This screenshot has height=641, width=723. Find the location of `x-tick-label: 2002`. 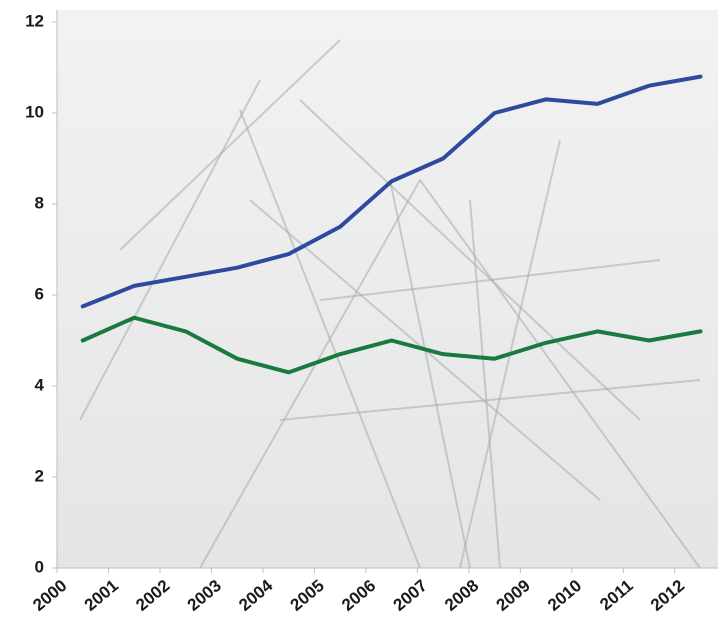

x-tick-label: 2002 is located at coordinates (152, 595).